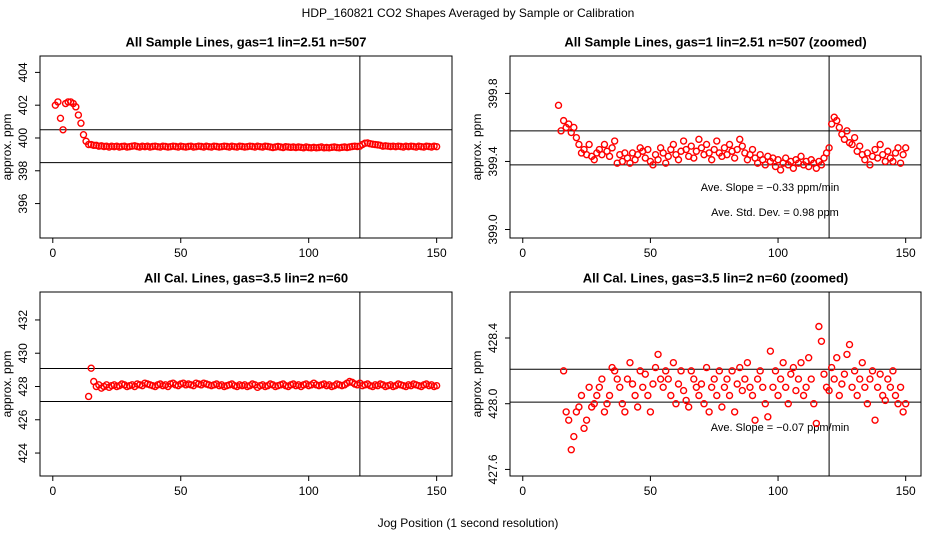  I want to click on y-tick-label: 428.4, so click(493, 338).